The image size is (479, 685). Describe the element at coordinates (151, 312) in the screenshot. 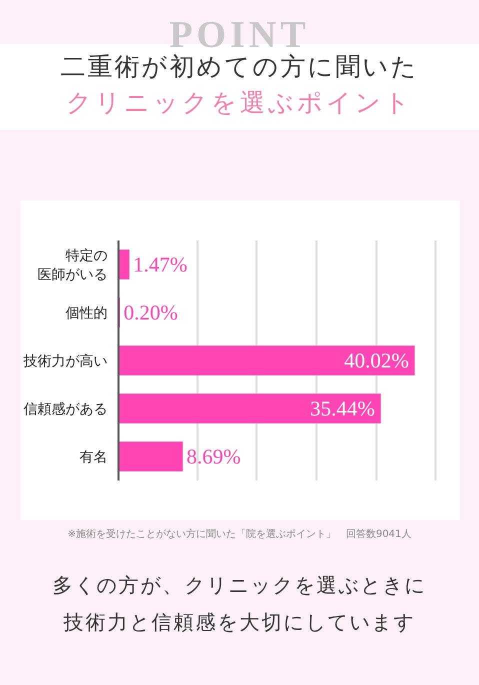

I see `data-label: 0.20%` at that location.